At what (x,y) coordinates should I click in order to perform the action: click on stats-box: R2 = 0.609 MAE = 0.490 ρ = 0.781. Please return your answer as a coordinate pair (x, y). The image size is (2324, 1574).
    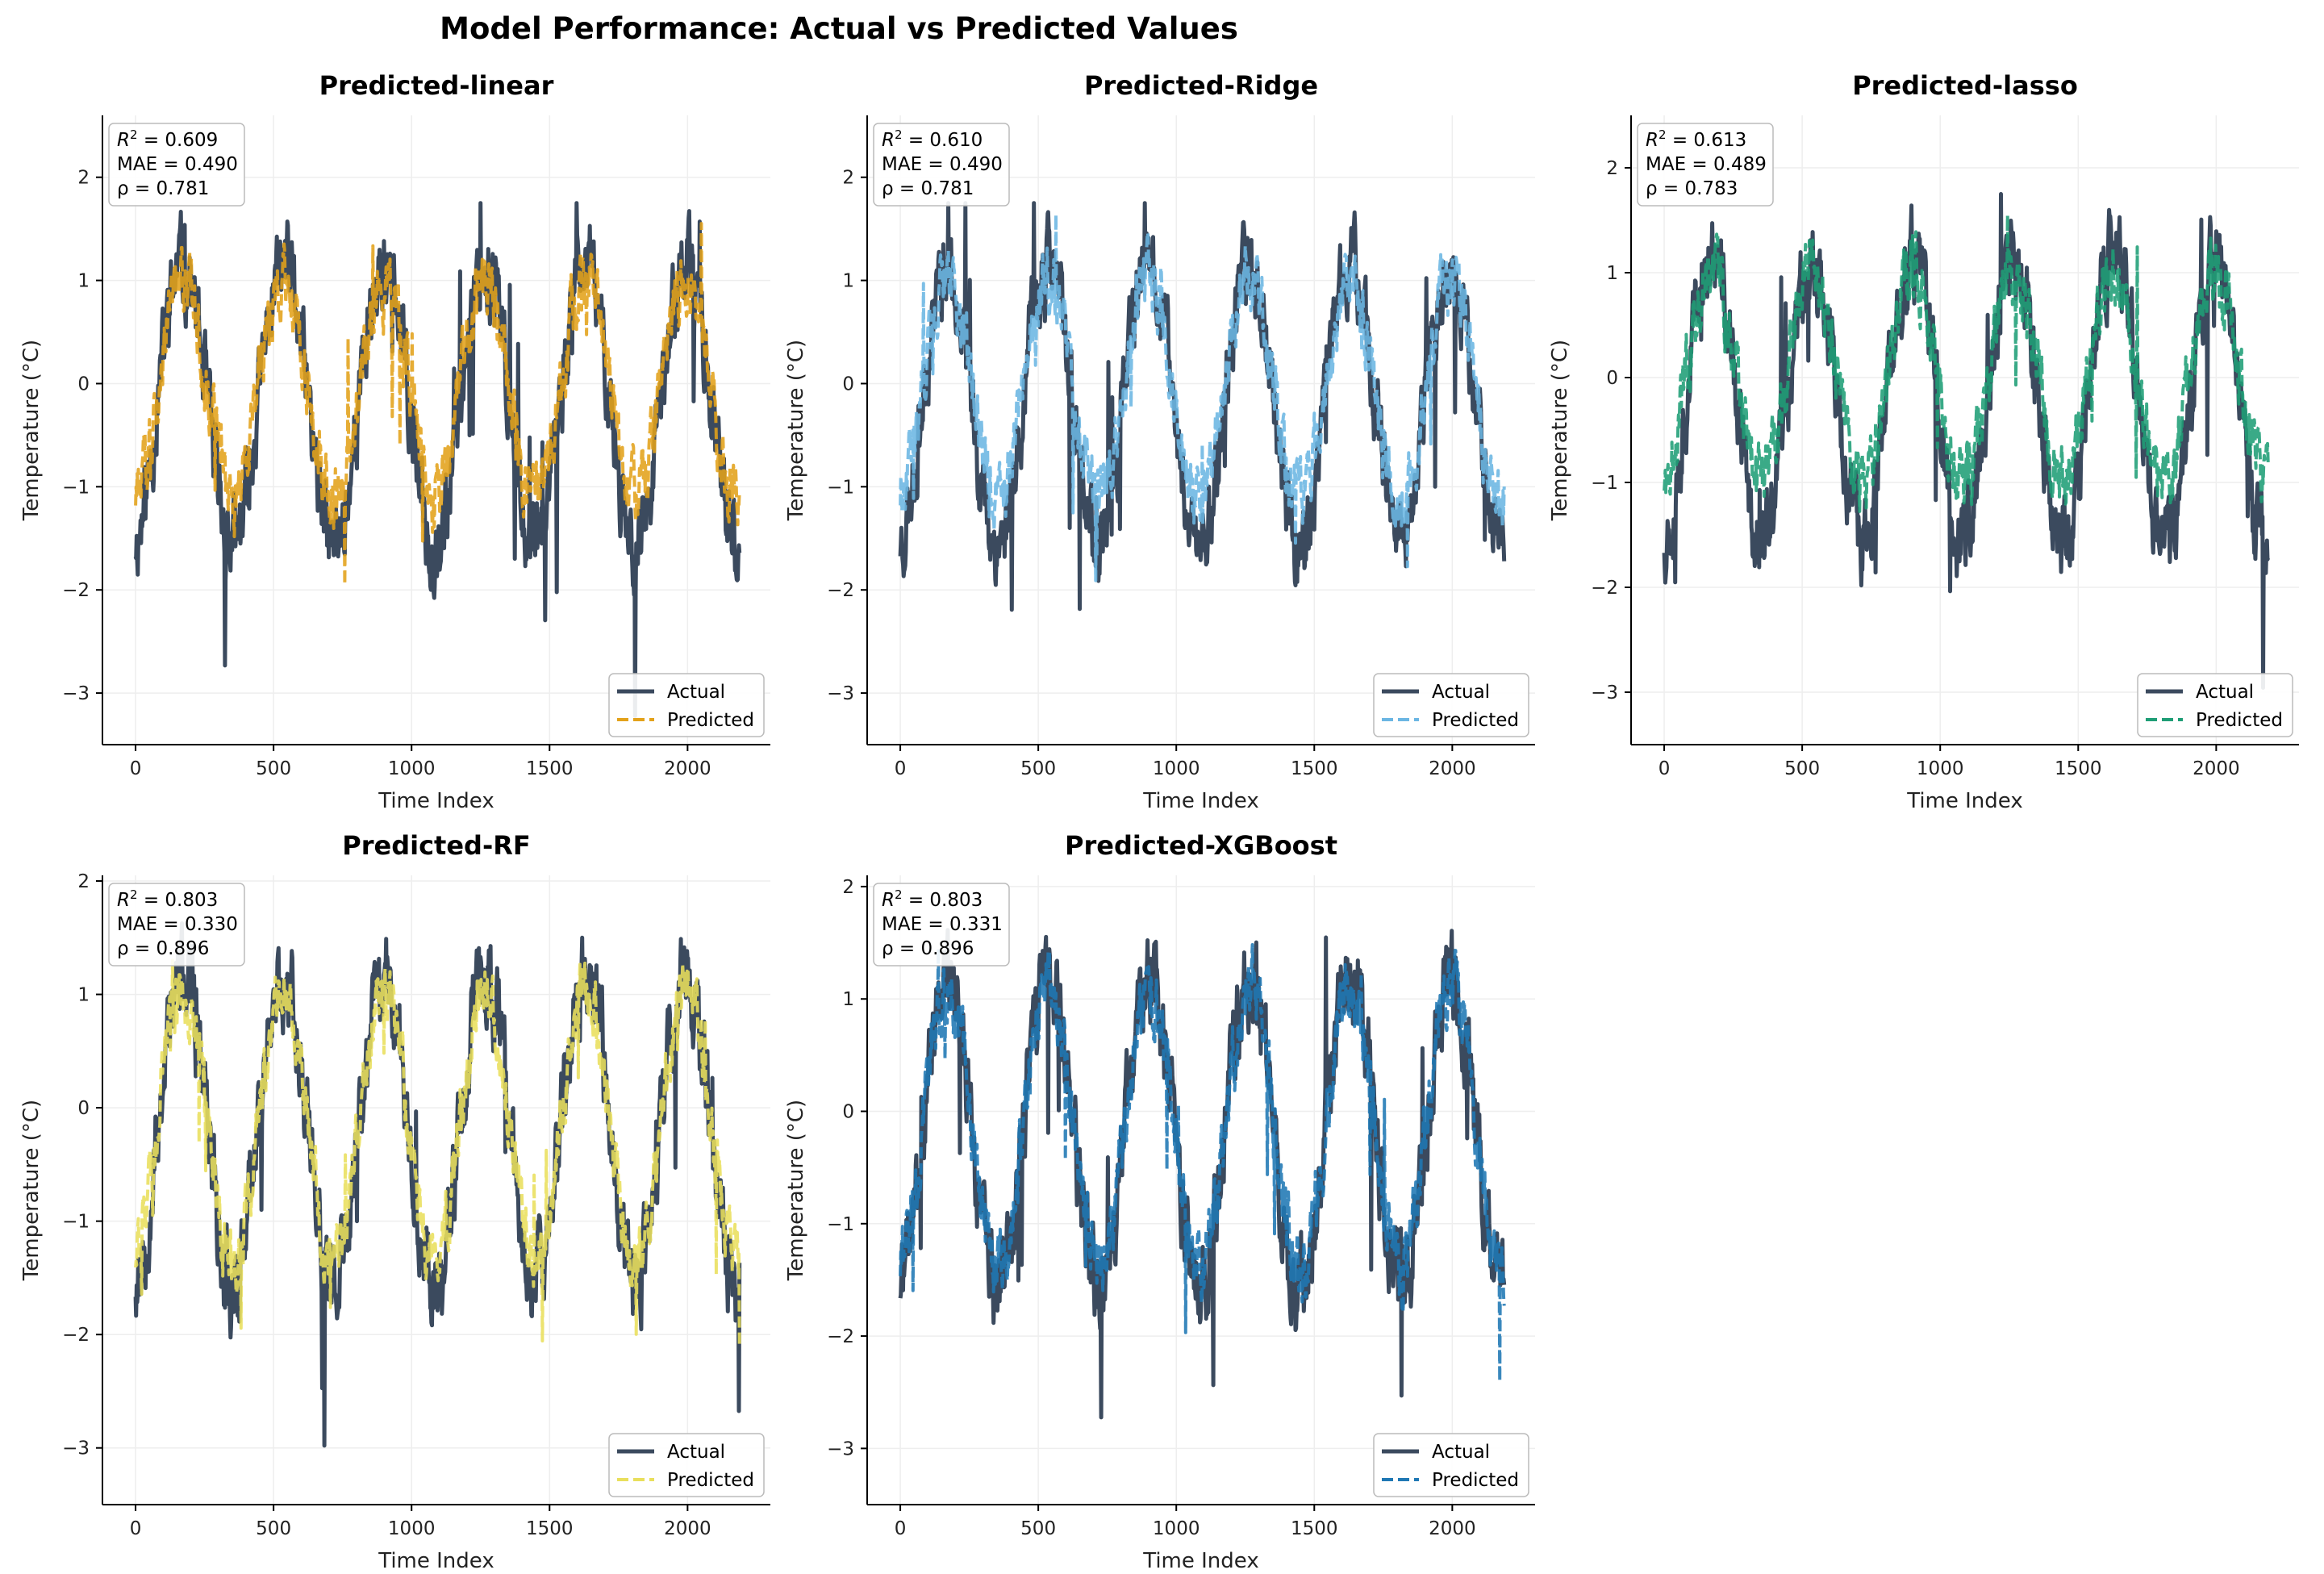
    Looking at the image, I should click on (176, 165).